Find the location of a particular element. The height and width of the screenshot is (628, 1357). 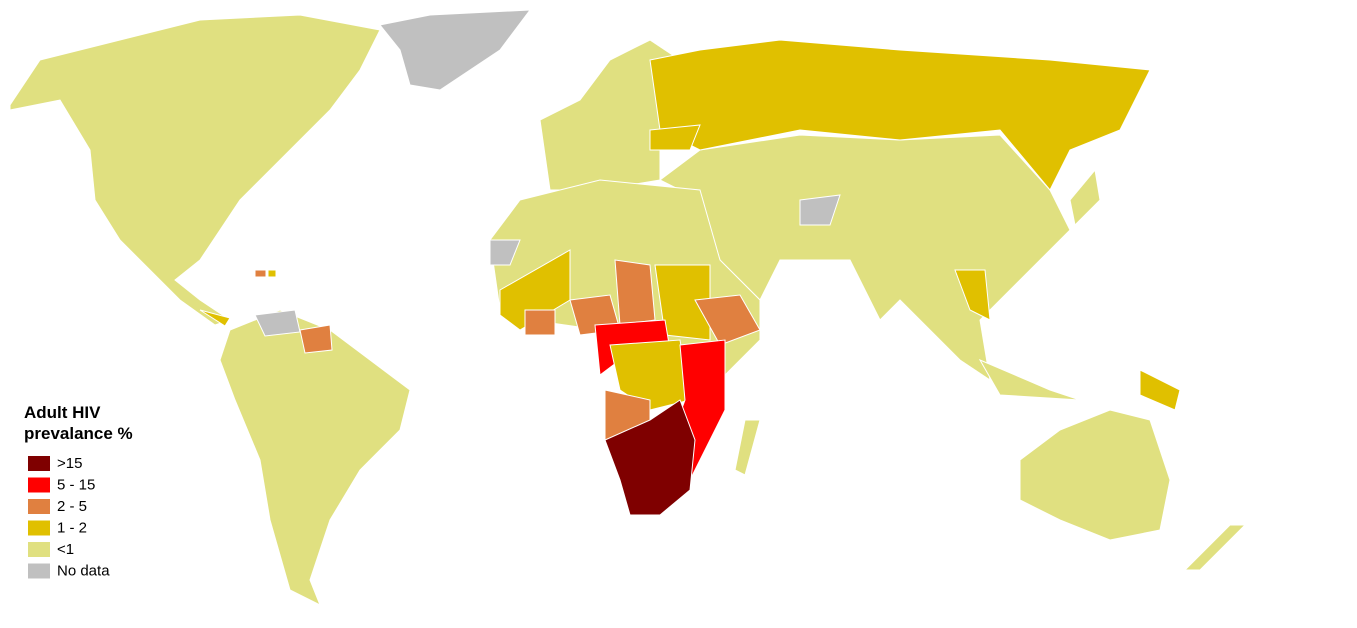

afghanistan is located at coordinates (820, 210).